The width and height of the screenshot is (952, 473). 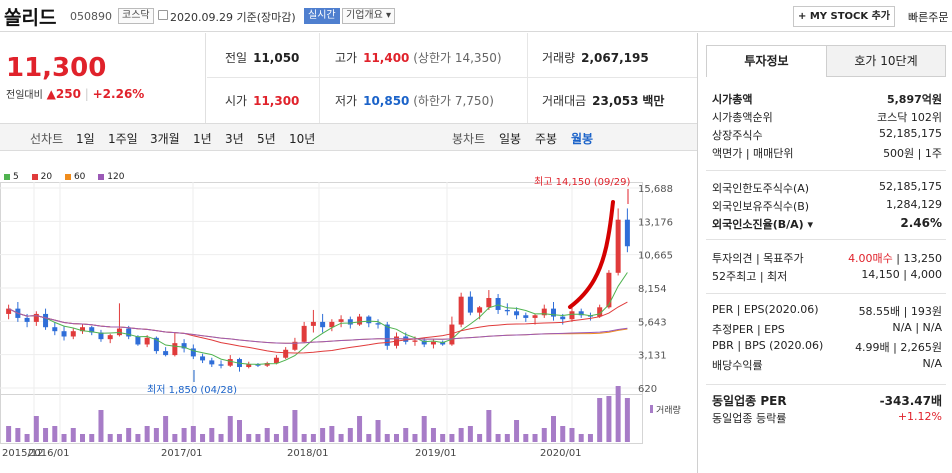 What do you see at coordinates (827, 277) in the screenshot?
I see `info-row: 52주최고 | 최저 14,150 | 4,000` at bounding box center [827, 277].